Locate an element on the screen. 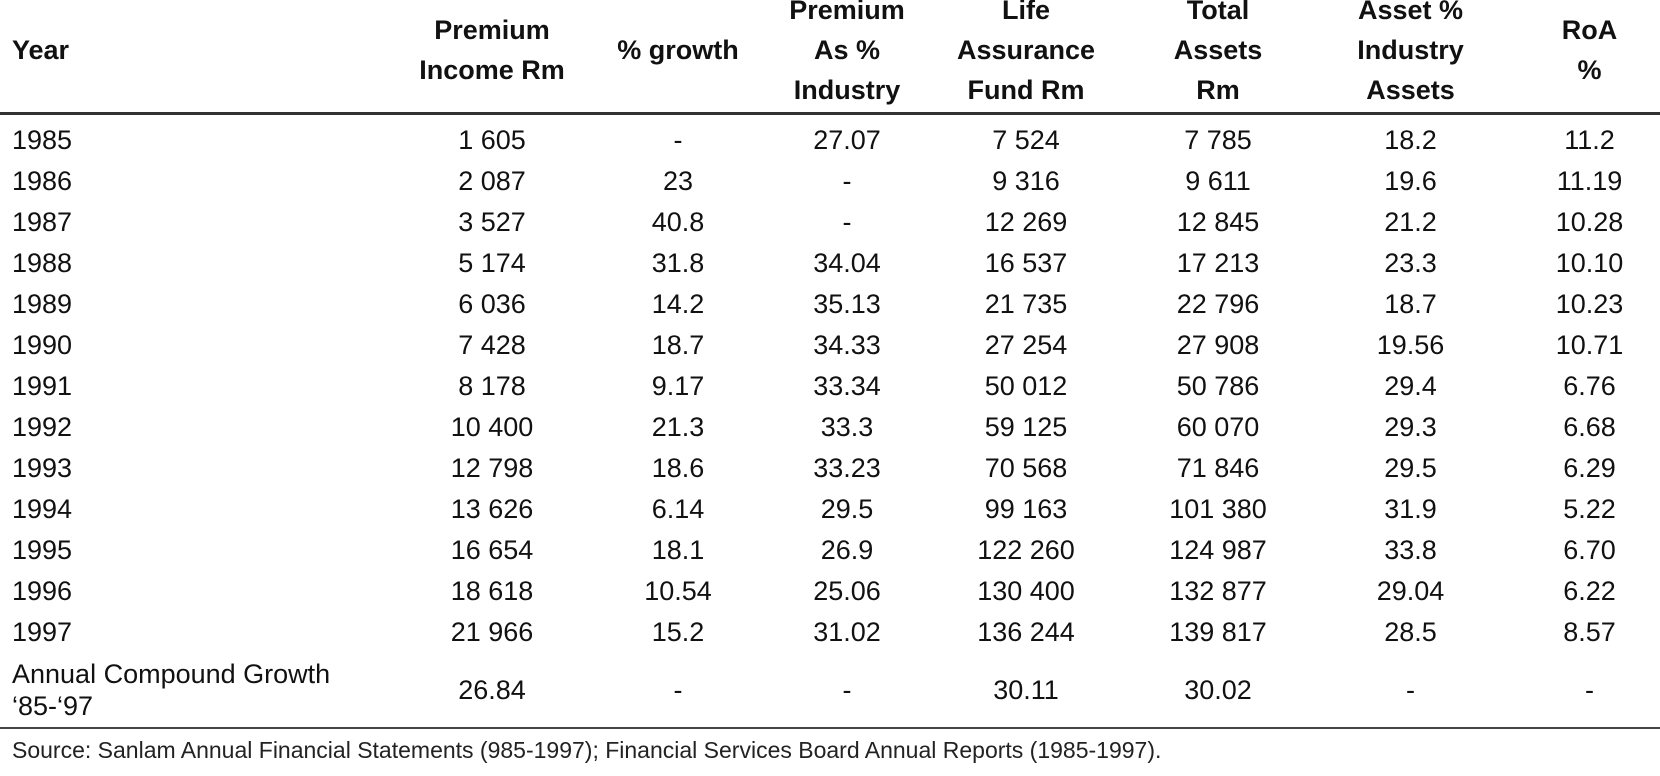 This screenshot has height=776, width=1660. life-assurance-fund-cell: 50 012 is located at coordinates (1026, 385).